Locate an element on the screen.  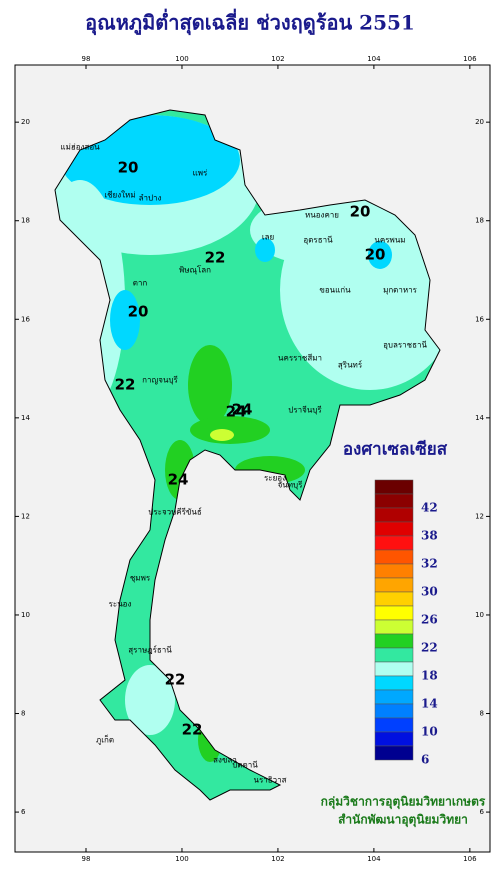
place-name: เลย is located at coordinates (268, 237).